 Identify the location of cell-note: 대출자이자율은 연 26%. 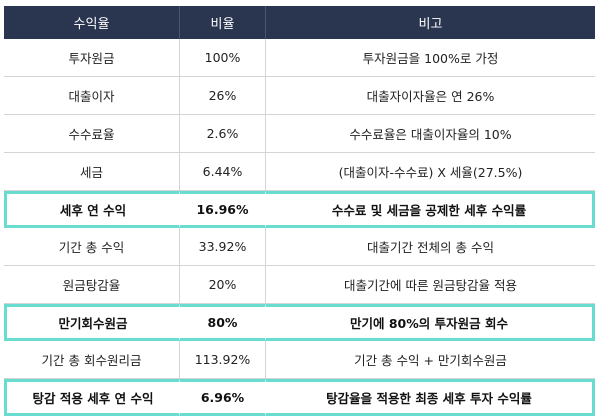
(430, 96).